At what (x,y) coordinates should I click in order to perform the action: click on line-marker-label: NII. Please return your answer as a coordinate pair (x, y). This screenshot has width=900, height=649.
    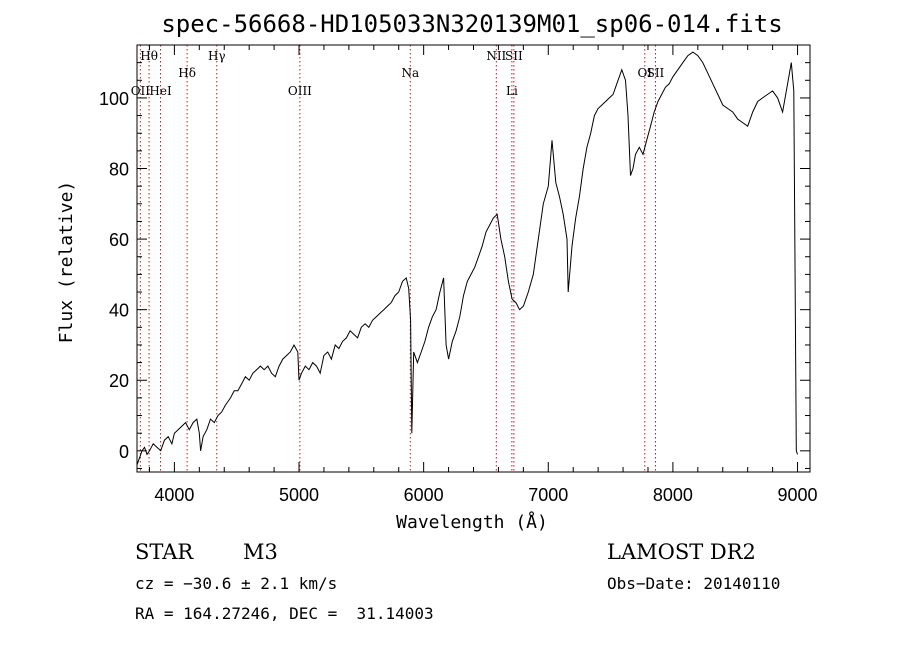
    Looking at the image, I should click on (496, 56).